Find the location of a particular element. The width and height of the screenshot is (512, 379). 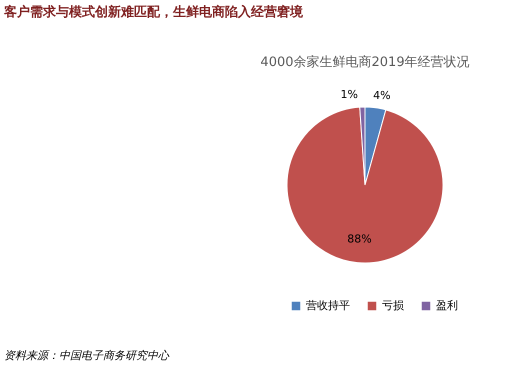

legend-label: 营收持平 is located at coordinates (328, 305).